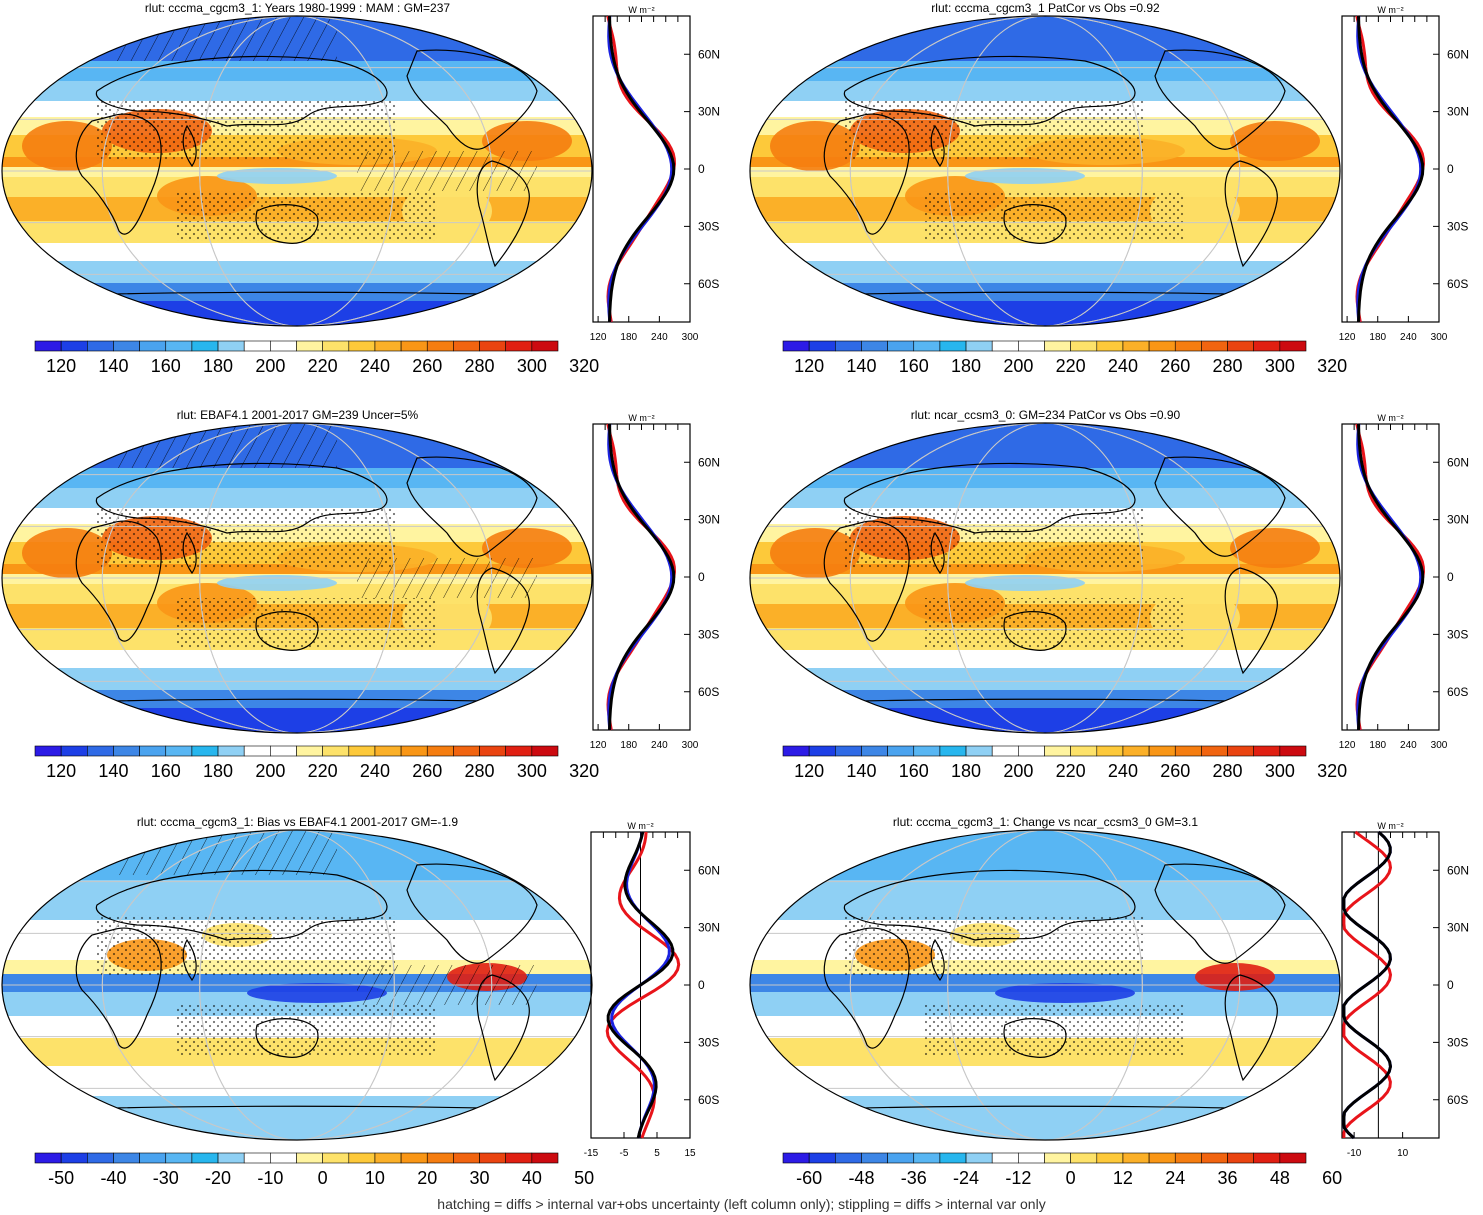 Image resolution: width=1483 pixels, height=1215 pixels. I want to click on colorbar-label: 280, so click(1228, 771).